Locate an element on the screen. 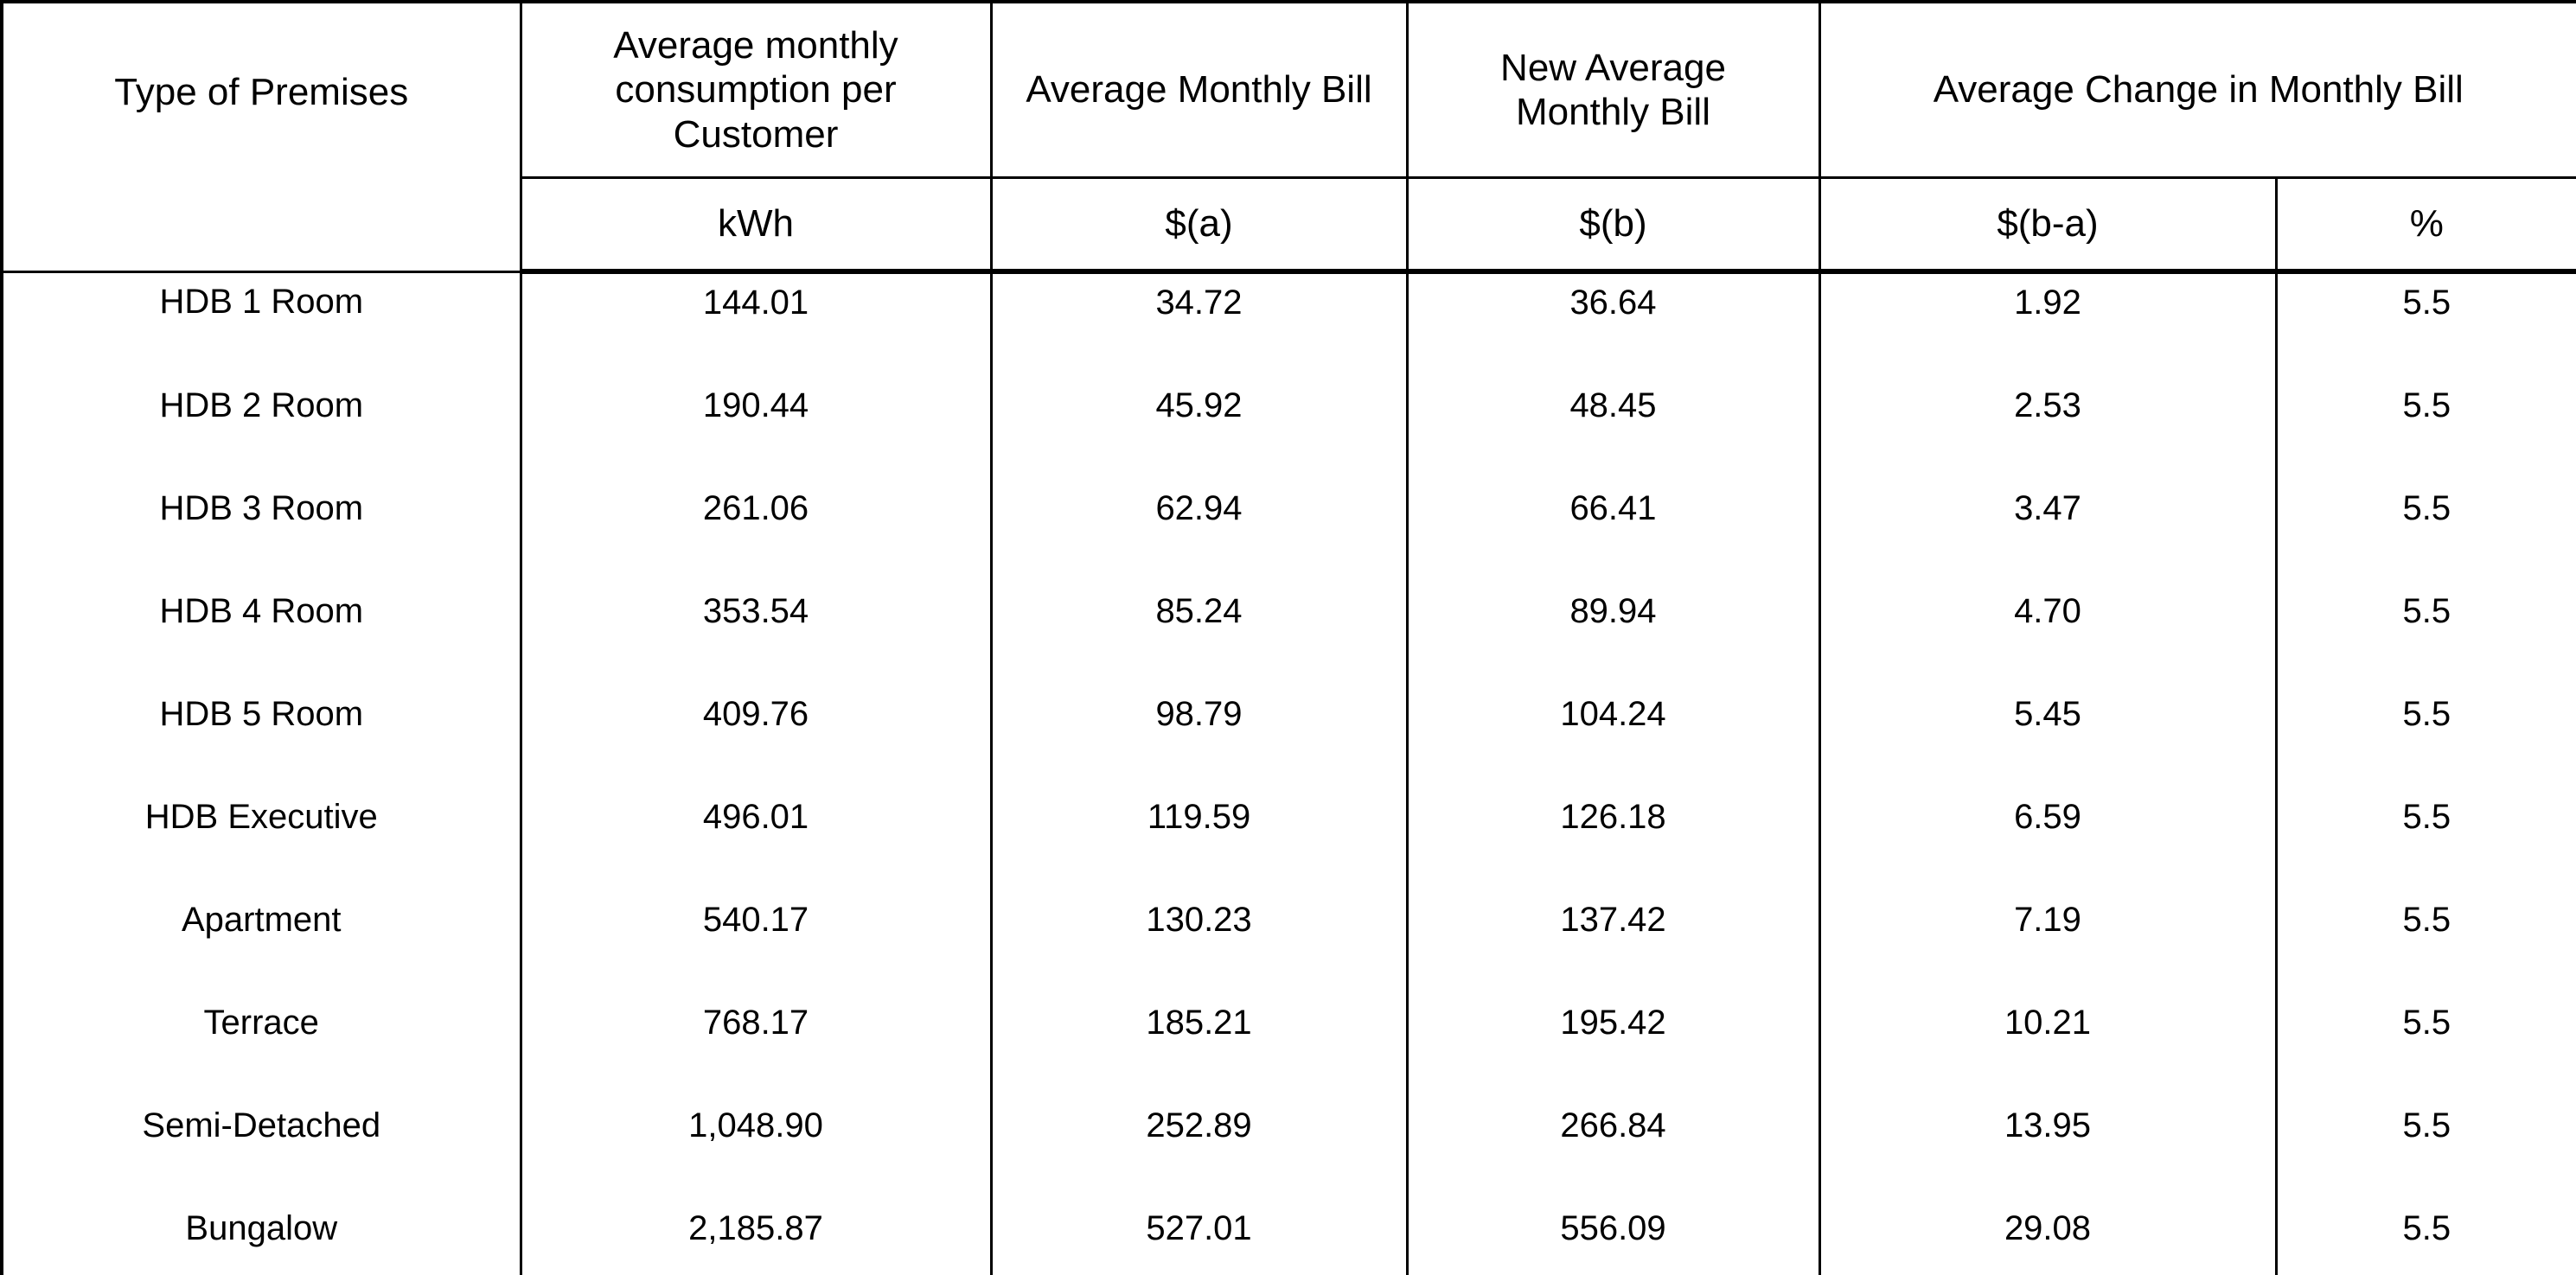  cell-bill-a: 45.92 is located at coordinates (1199, 429).